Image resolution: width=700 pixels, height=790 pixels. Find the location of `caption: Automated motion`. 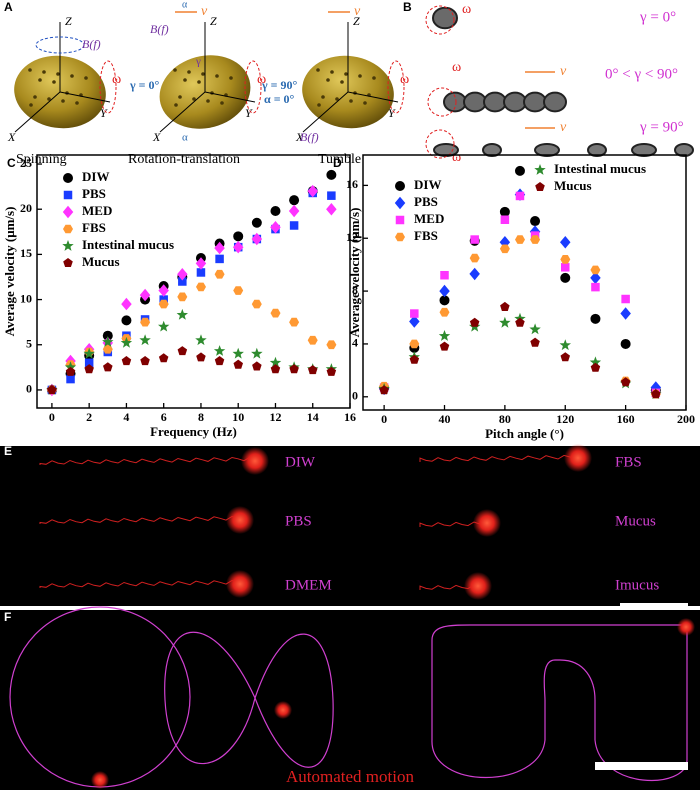

caption: Automated motion is located at coordinates (350, 776).